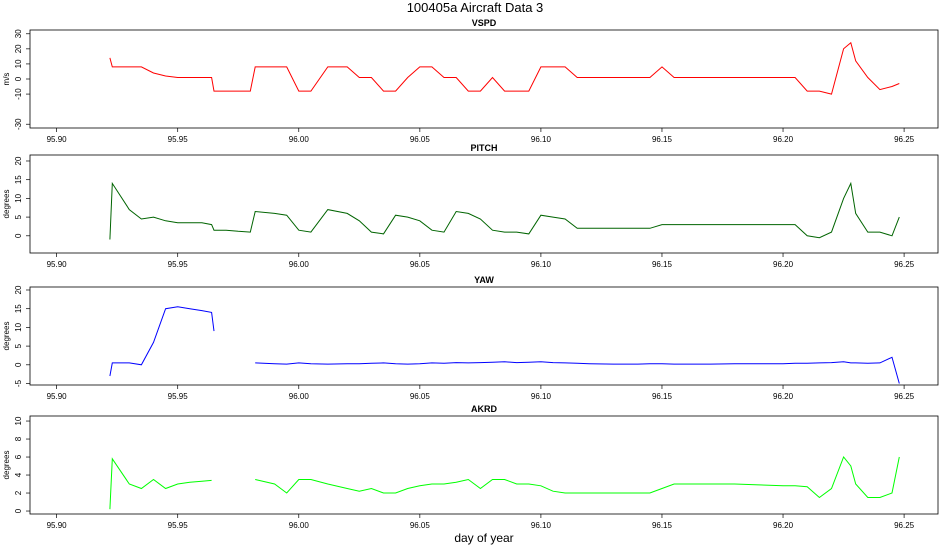 The image size is (950, 550). I want to click on y-axis-label: m/s, so click(6, 79).